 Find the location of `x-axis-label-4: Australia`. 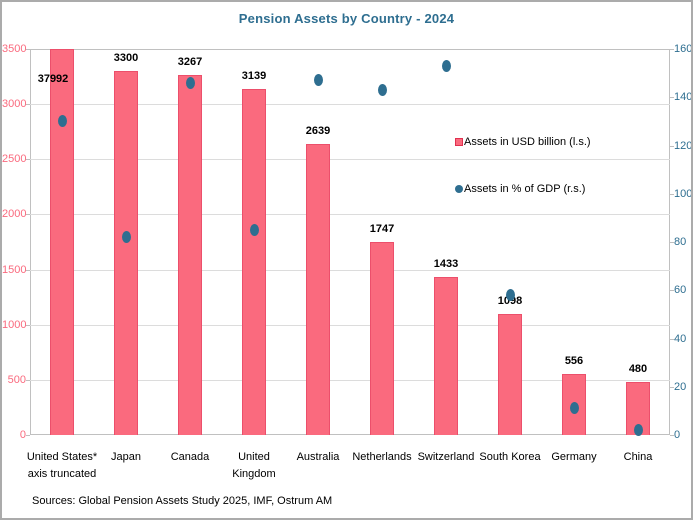

x-axis-label-4: Australia is located at coordinates (318, 457).